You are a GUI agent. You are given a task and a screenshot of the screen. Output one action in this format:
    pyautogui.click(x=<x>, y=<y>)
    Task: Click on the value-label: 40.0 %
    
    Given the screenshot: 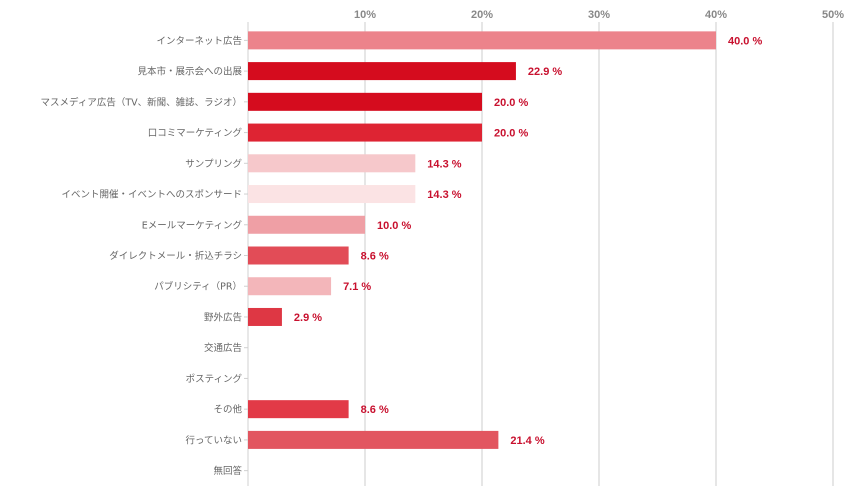 What is the action you would take?
    pyautogui.click(x=745, y=41)
    